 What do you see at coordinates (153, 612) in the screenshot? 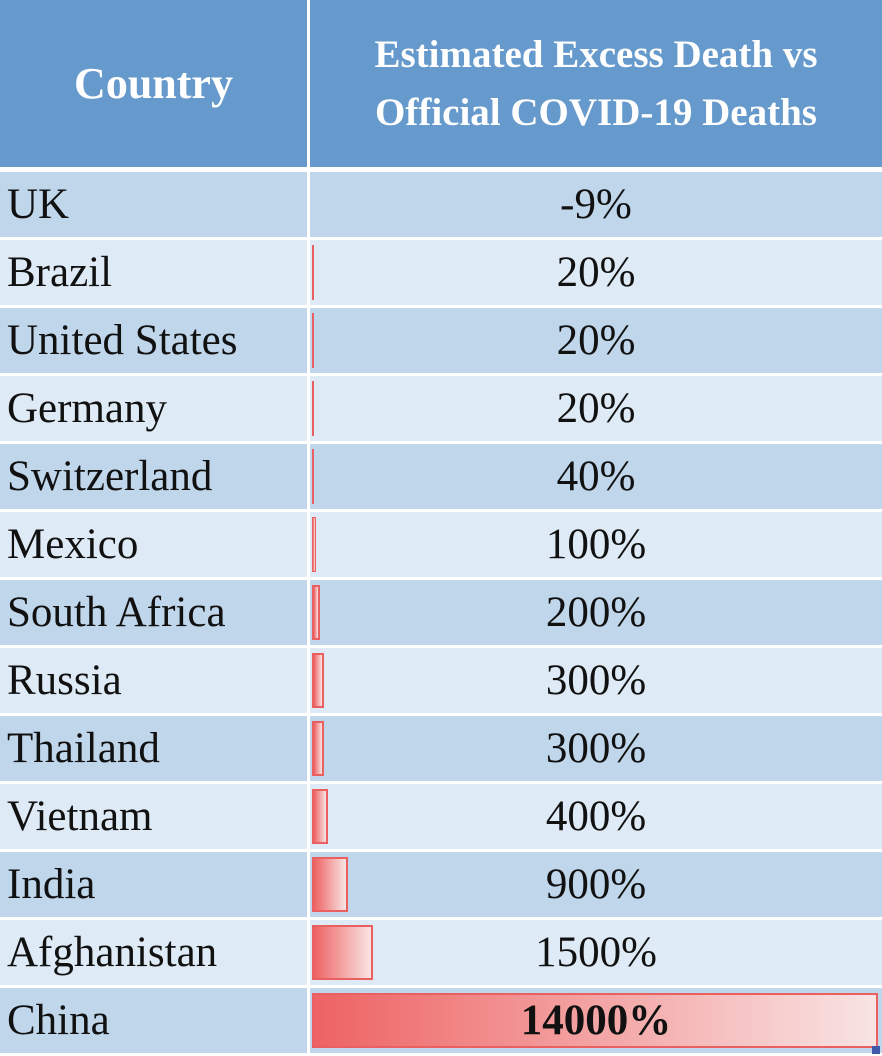
I see `country-cell: South Africa` at bounding box center [153, 612].